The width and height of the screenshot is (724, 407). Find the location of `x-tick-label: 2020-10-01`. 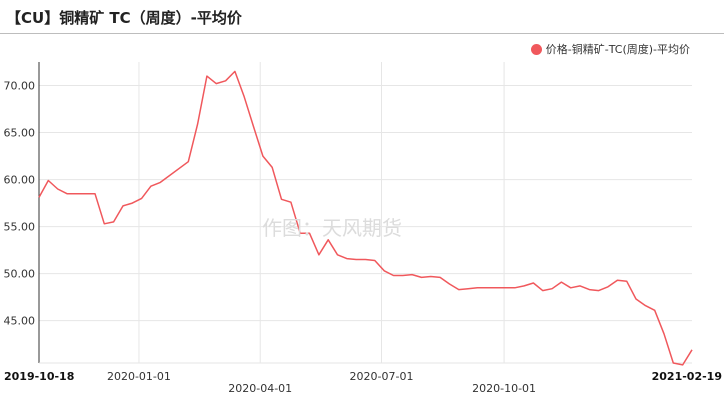

x-tick-label: 2020-10-01 is located at coordinates (504, 388).